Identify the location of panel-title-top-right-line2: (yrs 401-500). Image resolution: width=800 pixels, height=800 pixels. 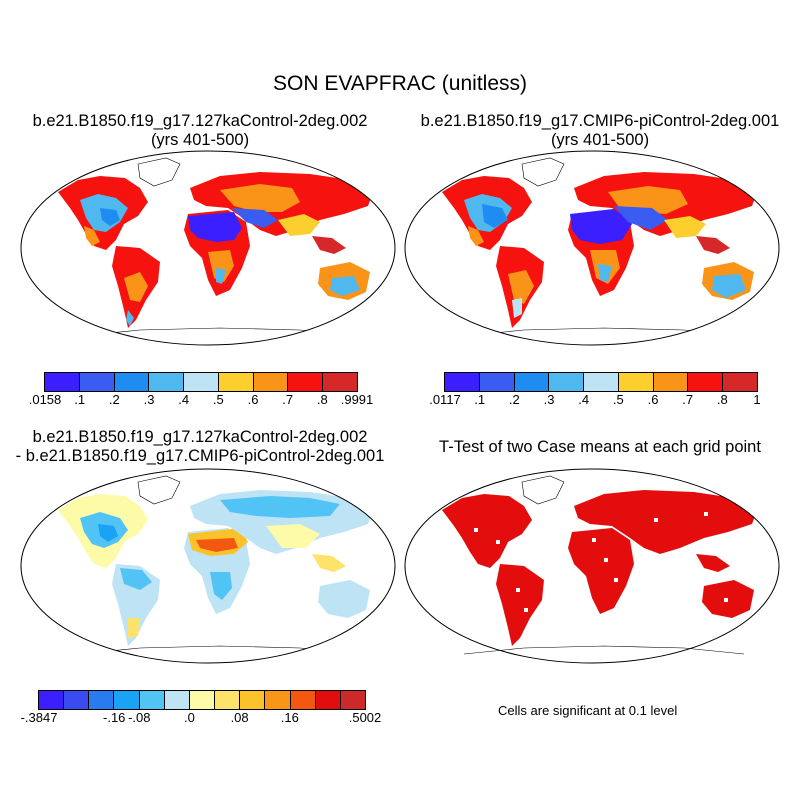
(600, 140).